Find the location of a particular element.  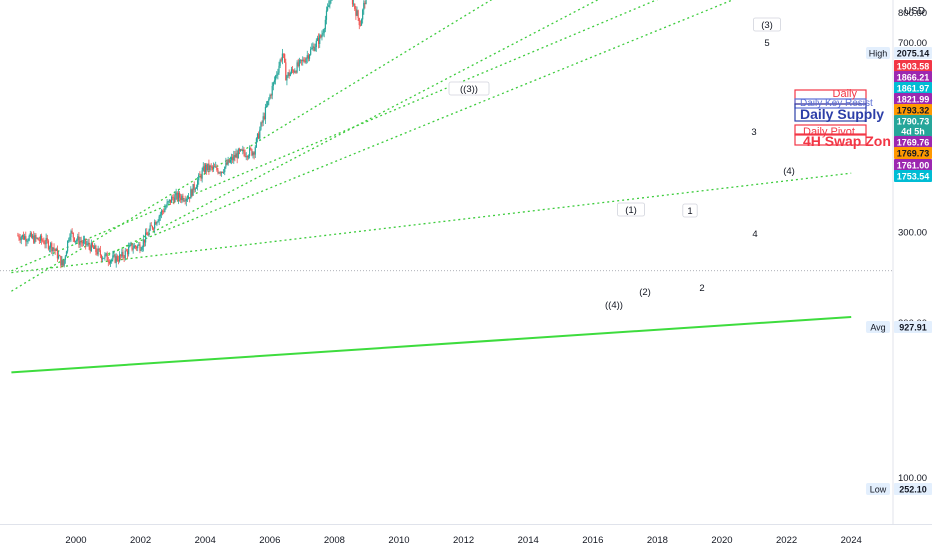

zone-label: Daily Pivot is located at coordinates (829, 132).